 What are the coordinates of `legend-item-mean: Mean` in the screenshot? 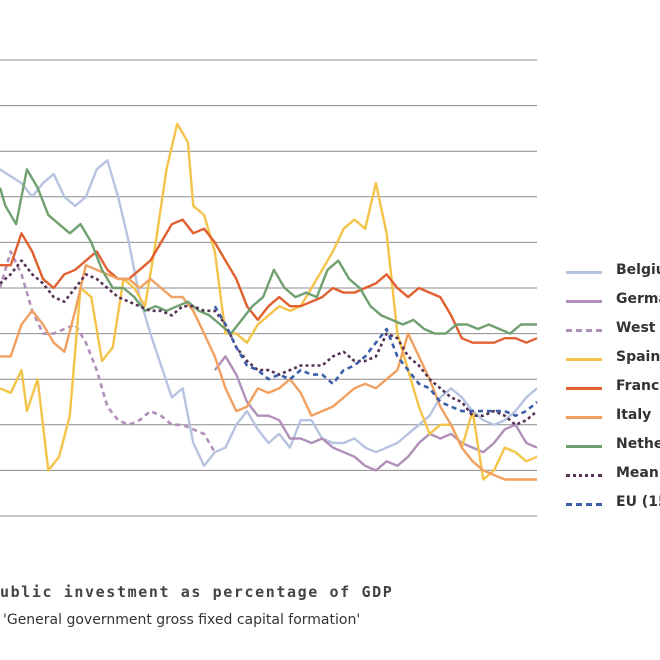 It's located at (613, 475).